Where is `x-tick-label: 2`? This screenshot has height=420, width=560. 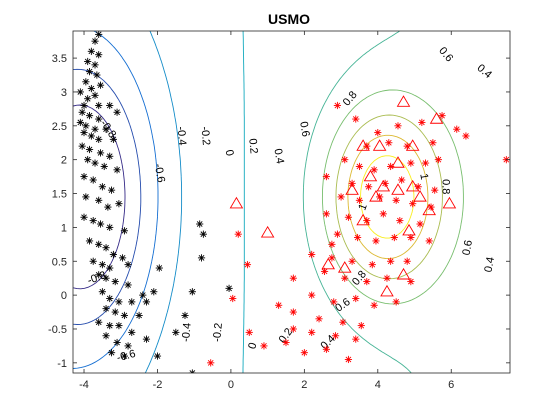 x-tick-label: 2 is located at coordinates (304, 385).